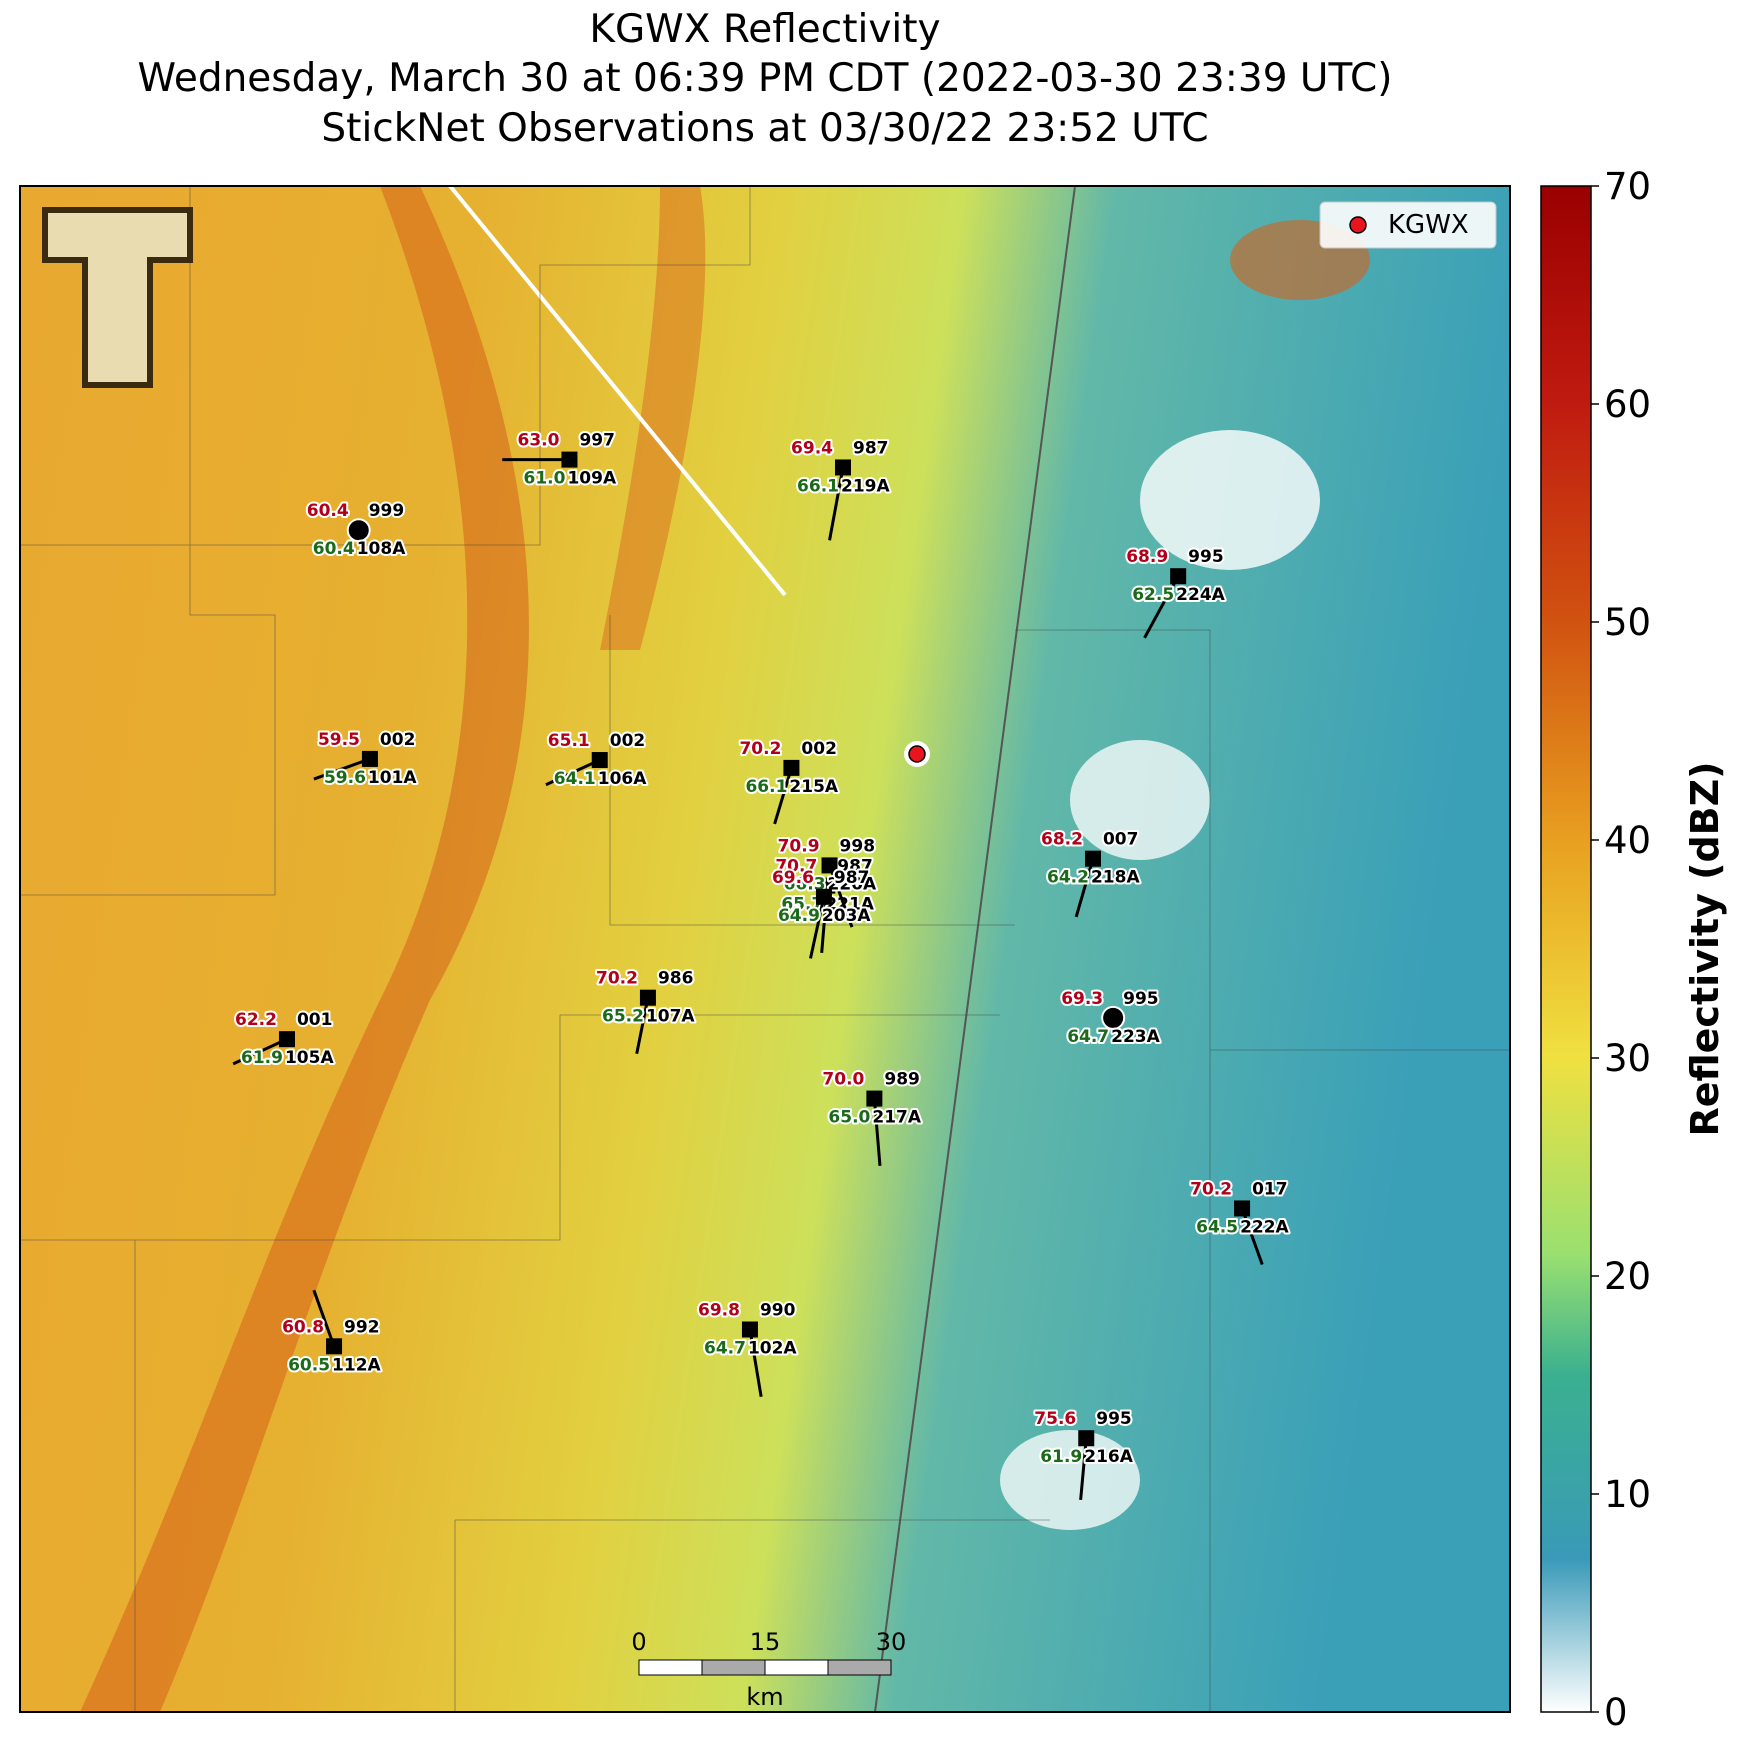 This screenshot has height=1745, width=1738. Describe the element at coordinates (843, 1080) in the screenshot. I see `temperature: 70.0` at that location.